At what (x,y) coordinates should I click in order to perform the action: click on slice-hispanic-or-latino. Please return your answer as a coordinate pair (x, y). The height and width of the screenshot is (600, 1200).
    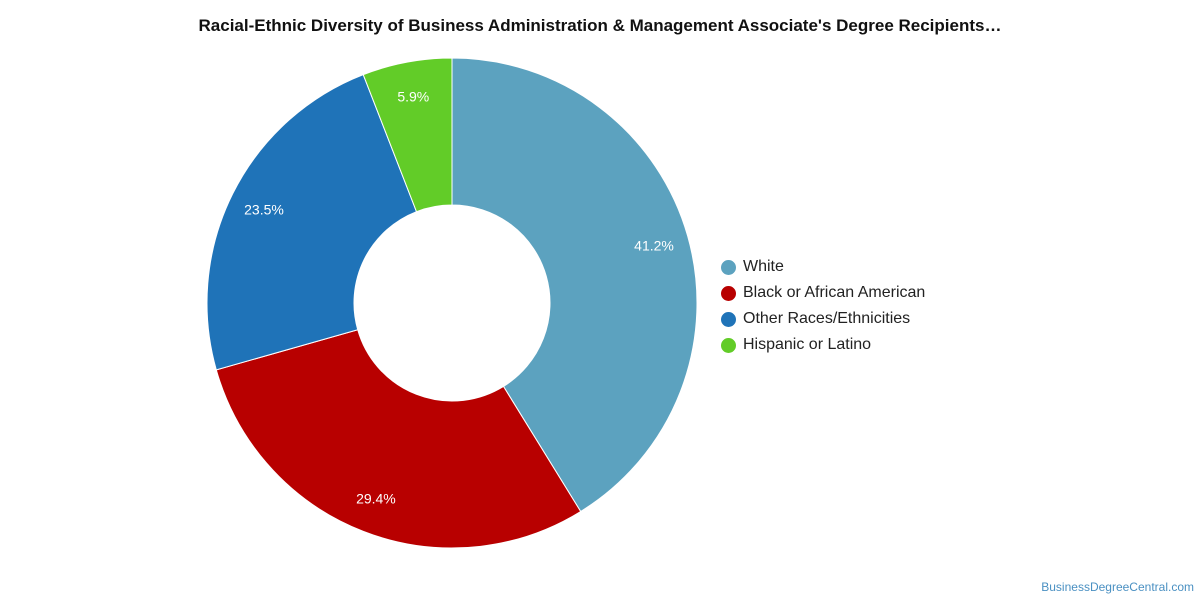
    Looking at the image, I should click on (407, 135).